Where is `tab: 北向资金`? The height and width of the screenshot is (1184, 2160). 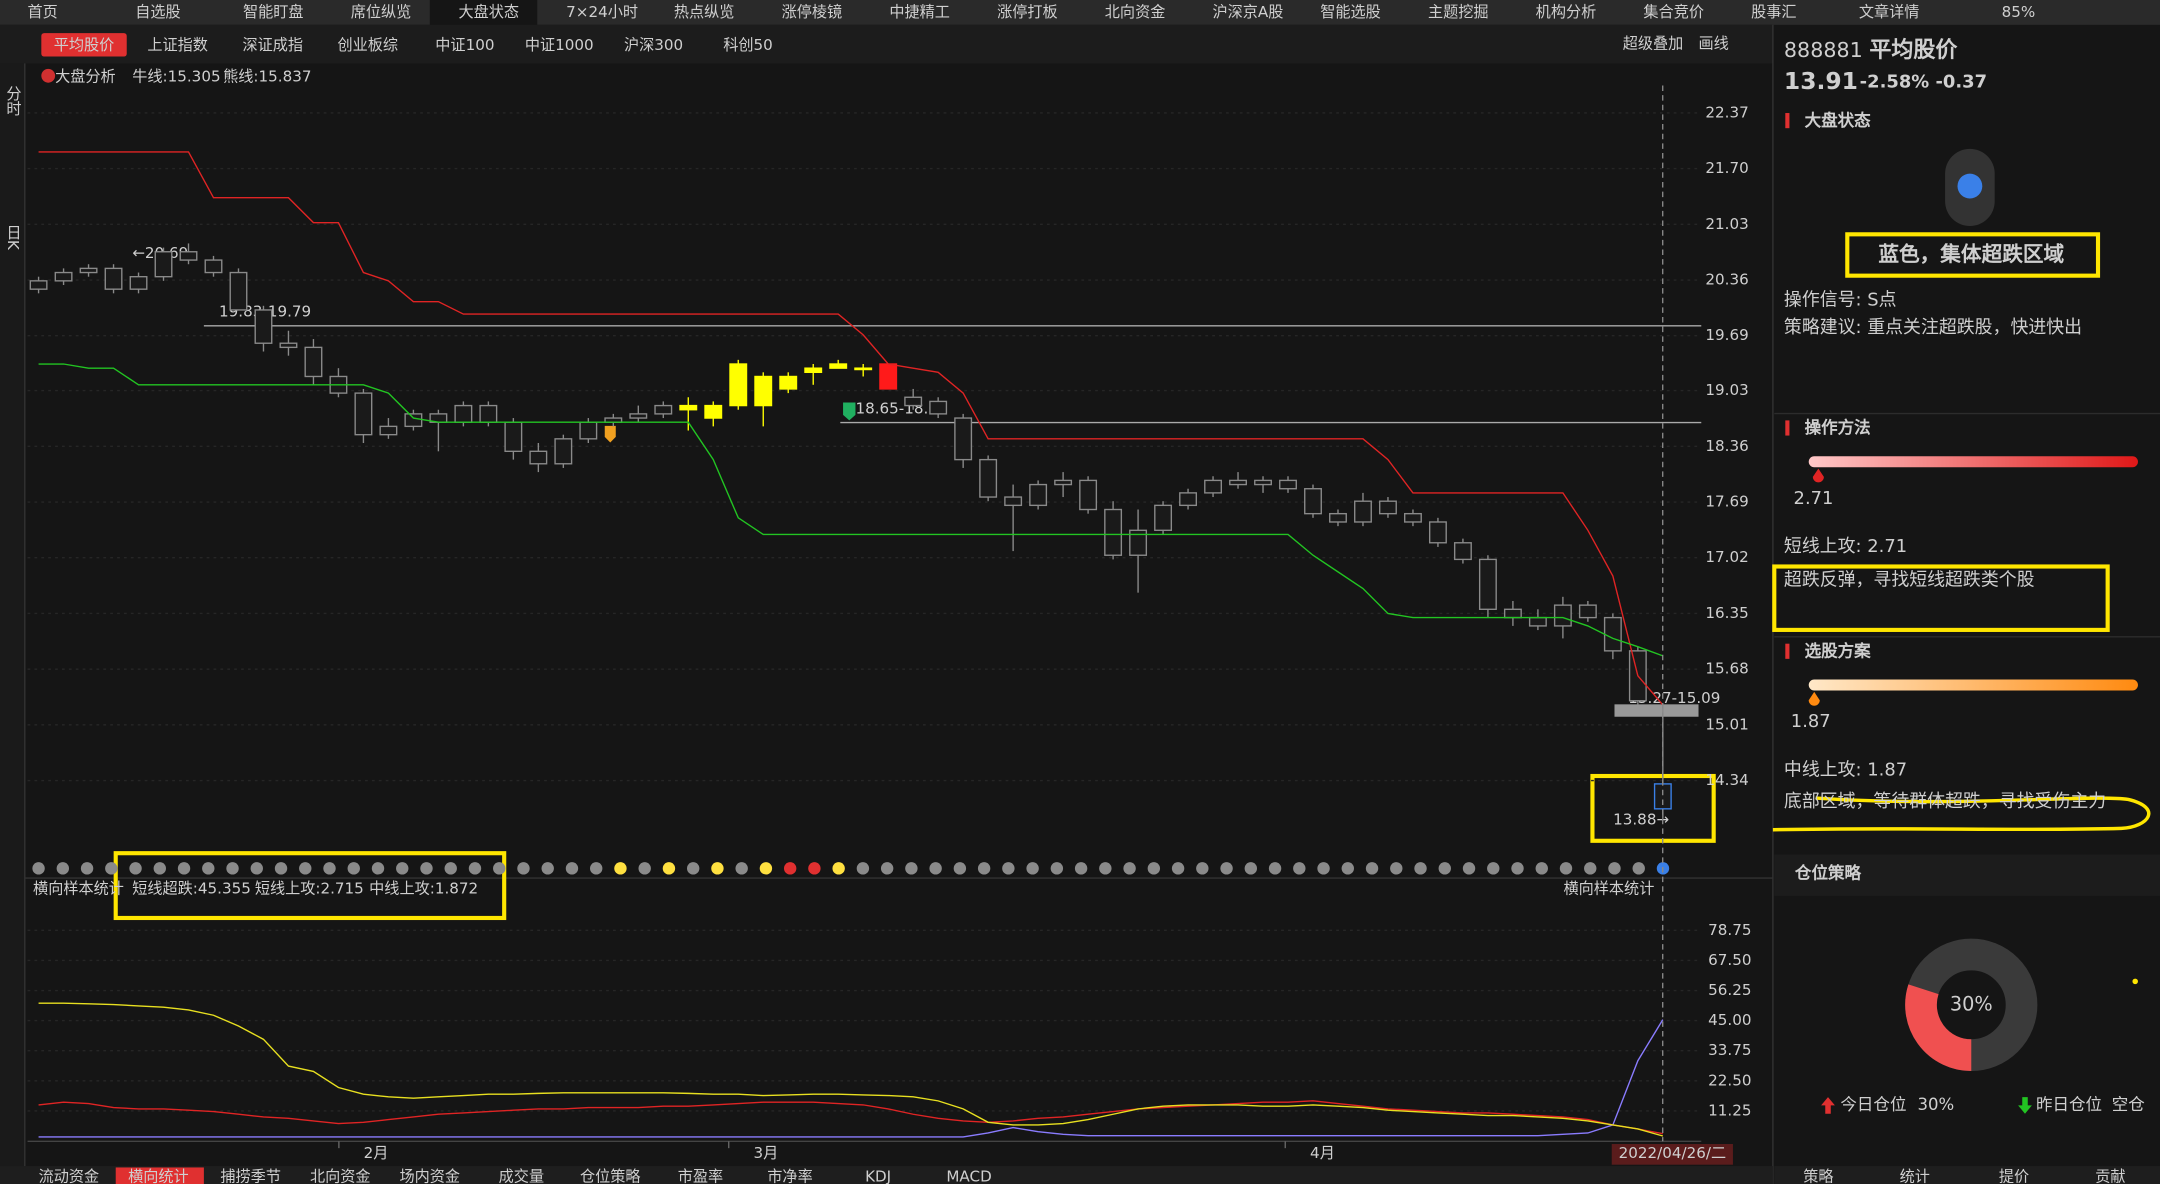 tab: 北向资金 is located at coordinates (1135, 12).